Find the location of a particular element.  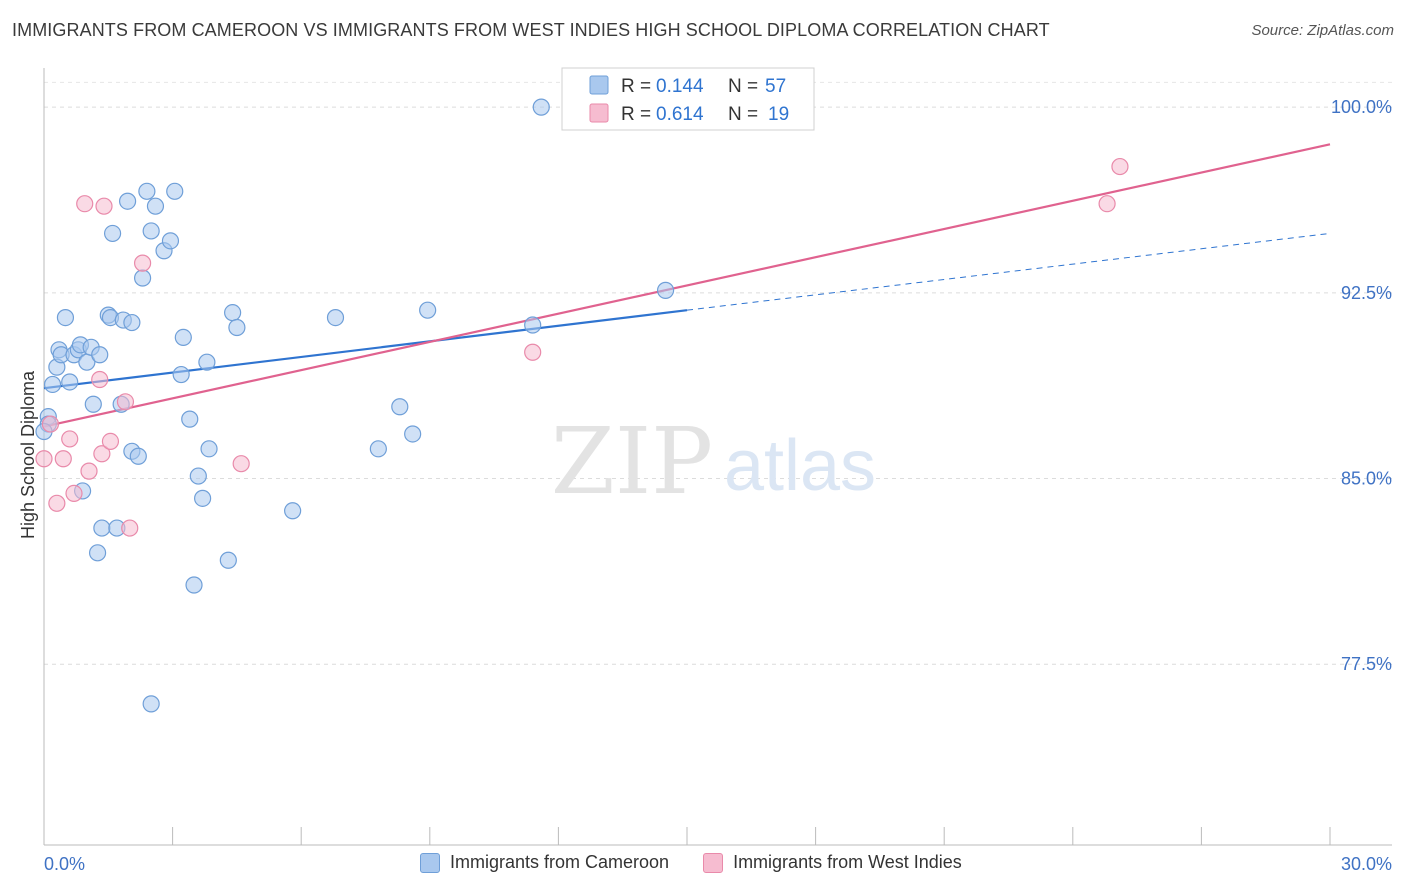

legend-r-label-cameroon: R = is located at coordinates (636, 86).